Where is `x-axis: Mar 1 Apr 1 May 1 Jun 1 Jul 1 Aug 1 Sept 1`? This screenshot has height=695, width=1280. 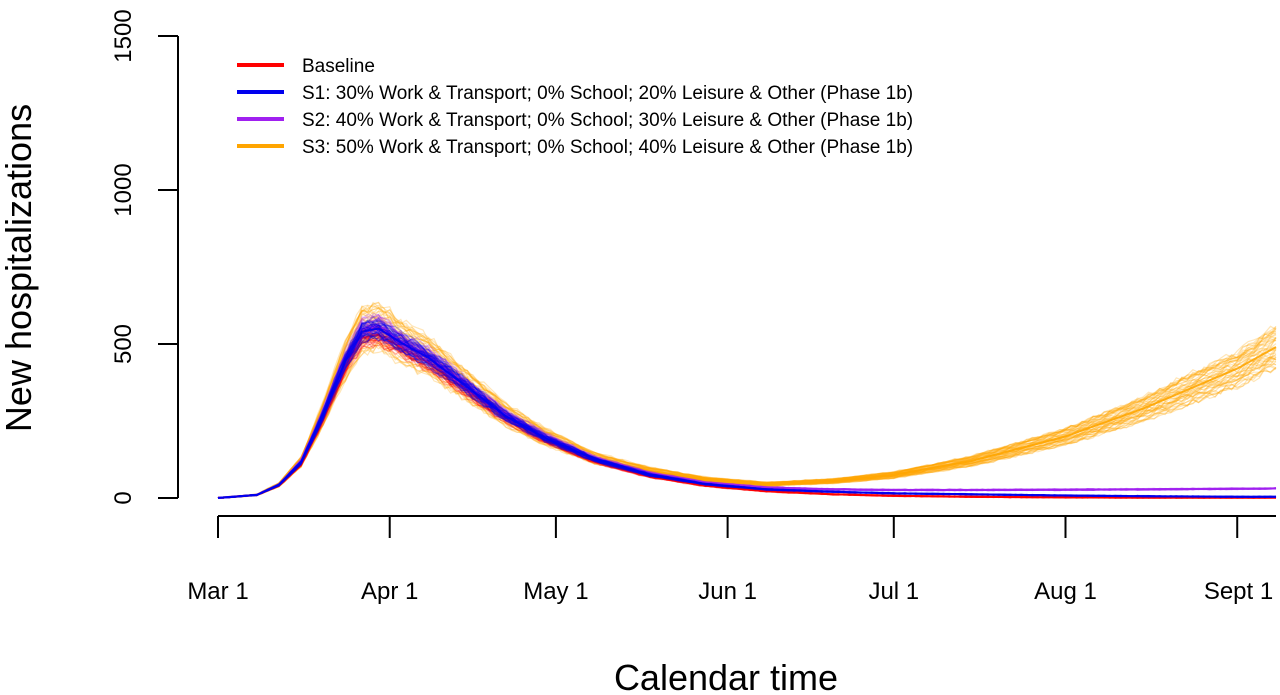
x-axis: Mar 1 Apr 1 May 1 Jun 1 Jul 1 Aug 1 Sept 1 is located at coordinates (731, 560).